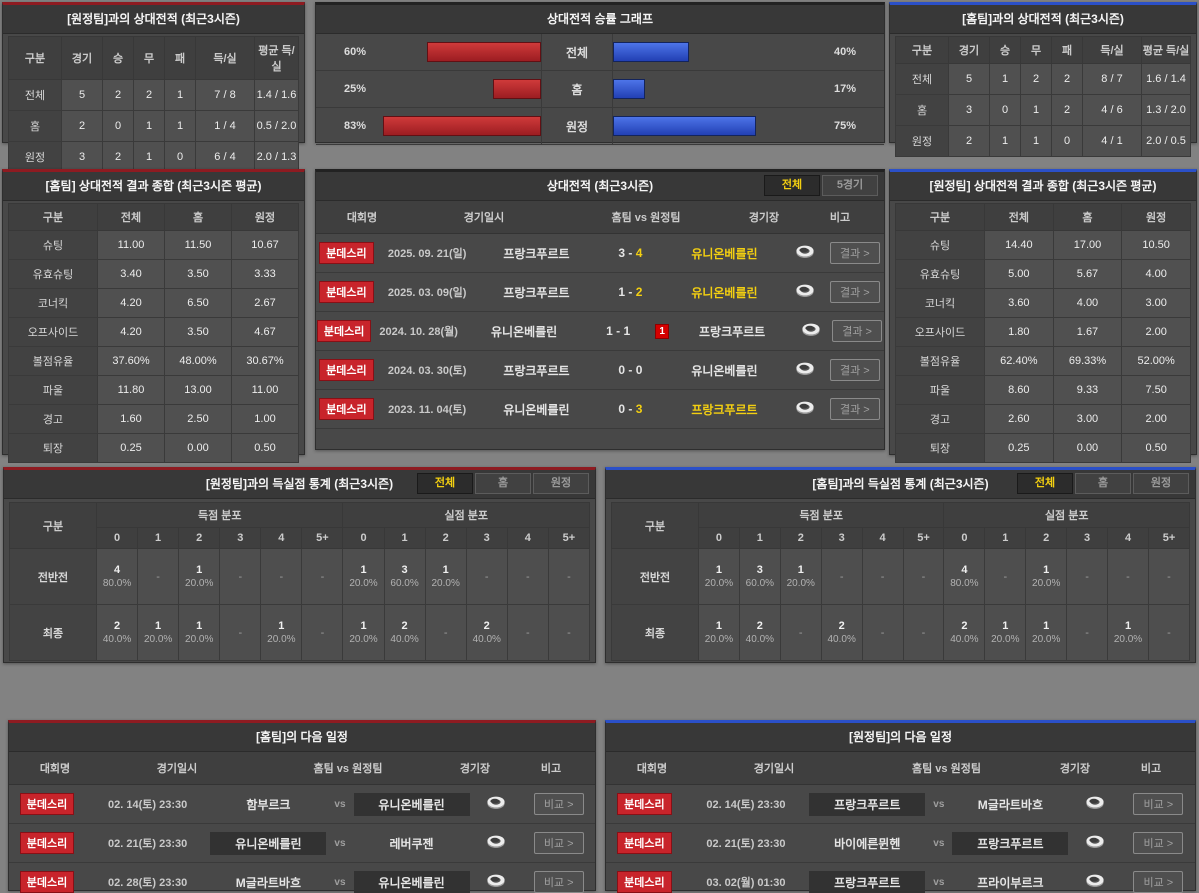 This screenshot has width=1199, height=893. Describe the element at coordinates (225, 126) in the screenshot. I see `cell-value: 1 / 4` at that location.